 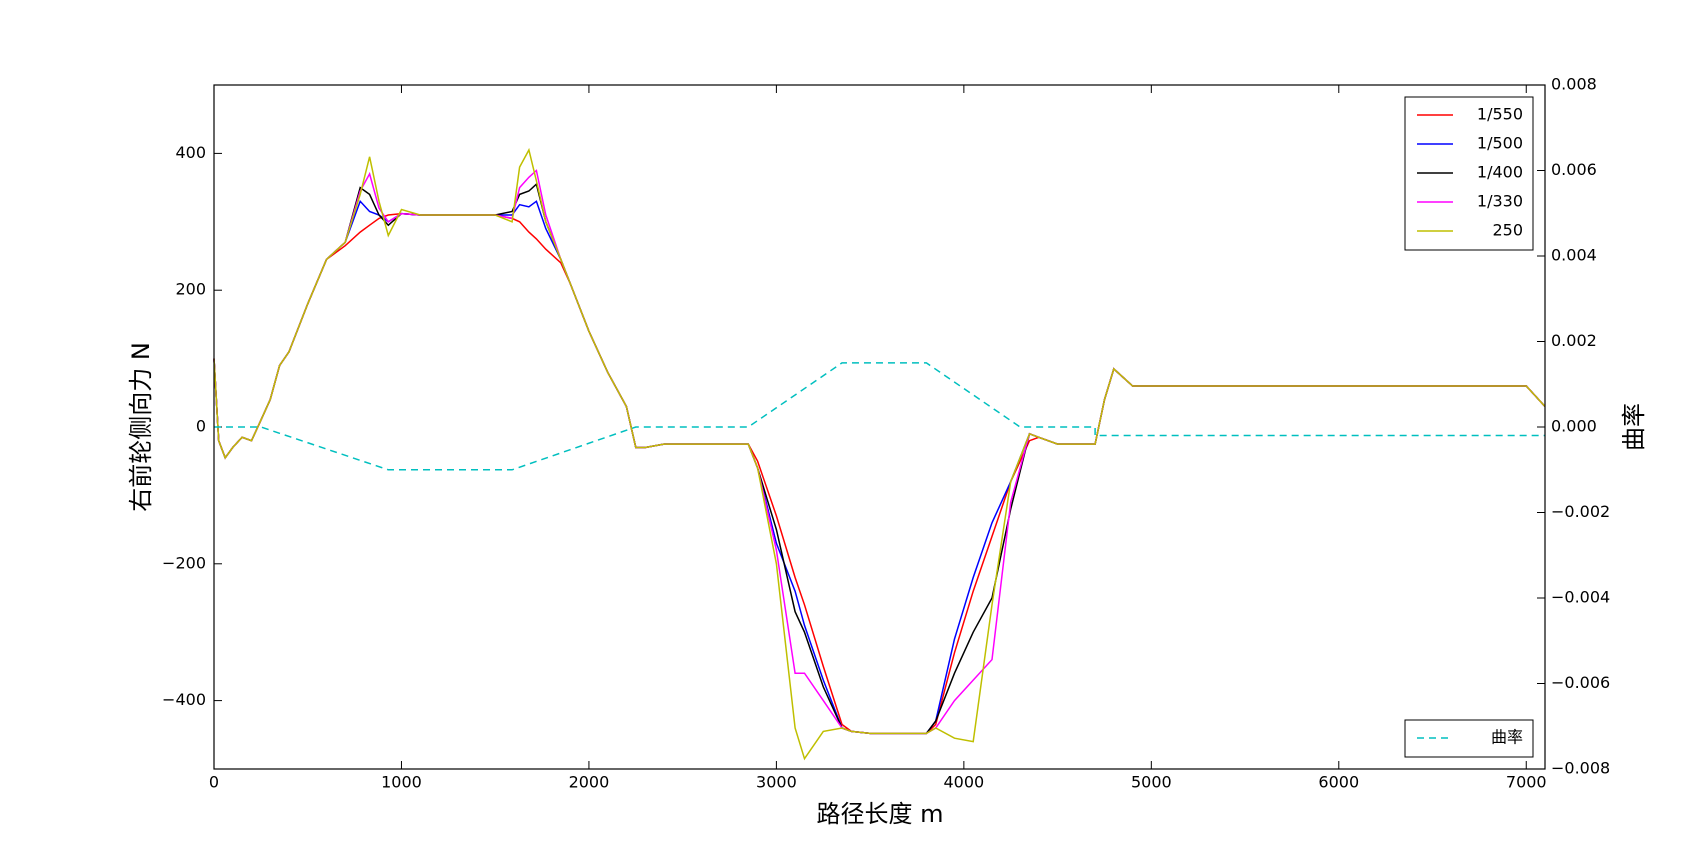 I want to click on y-axis-label: 右前轮侧向力 N, so click(x=141, y=427).